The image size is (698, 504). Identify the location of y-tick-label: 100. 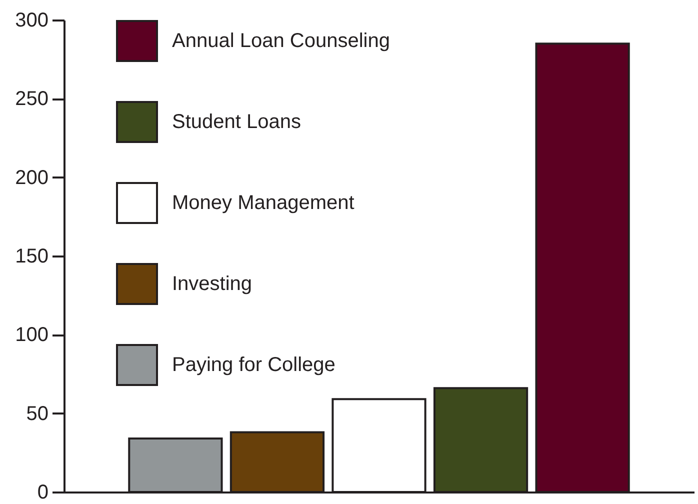
(31, 335).